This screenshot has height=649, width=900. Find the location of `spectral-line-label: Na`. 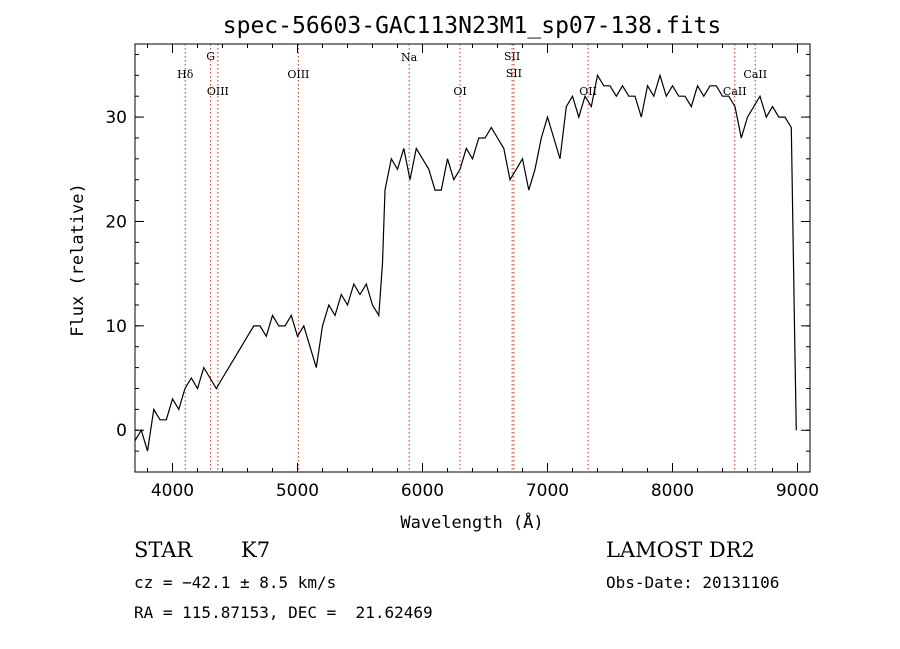

spectral-line-label: Na is located at coordinates (409, 57).